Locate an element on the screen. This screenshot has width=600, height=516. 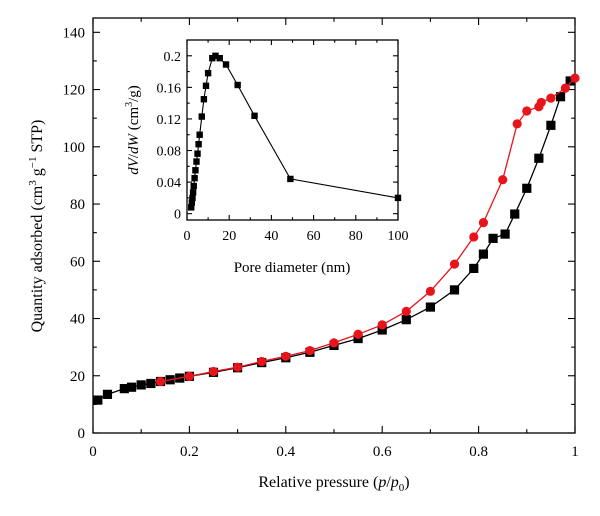
inset-y-tick-label: 0.12 is located at coordinates (169, 120).